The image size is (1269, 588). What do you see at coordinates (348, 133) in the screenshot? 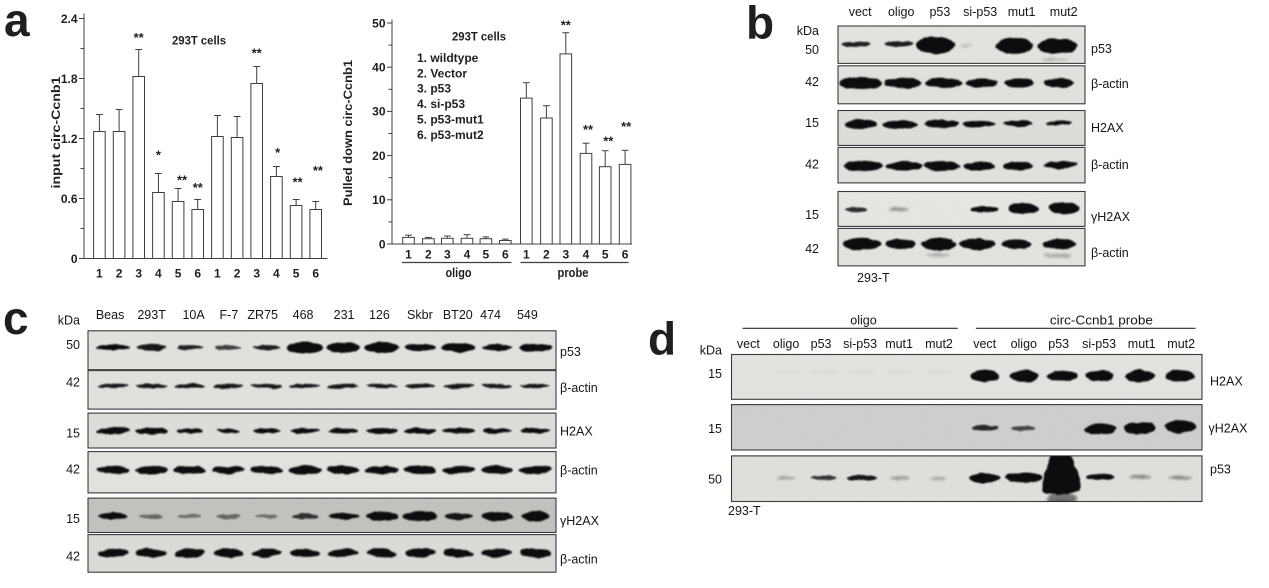
I see `svg-text: Pulled down circ-Ccnb1` at bounding box center [348, 133].